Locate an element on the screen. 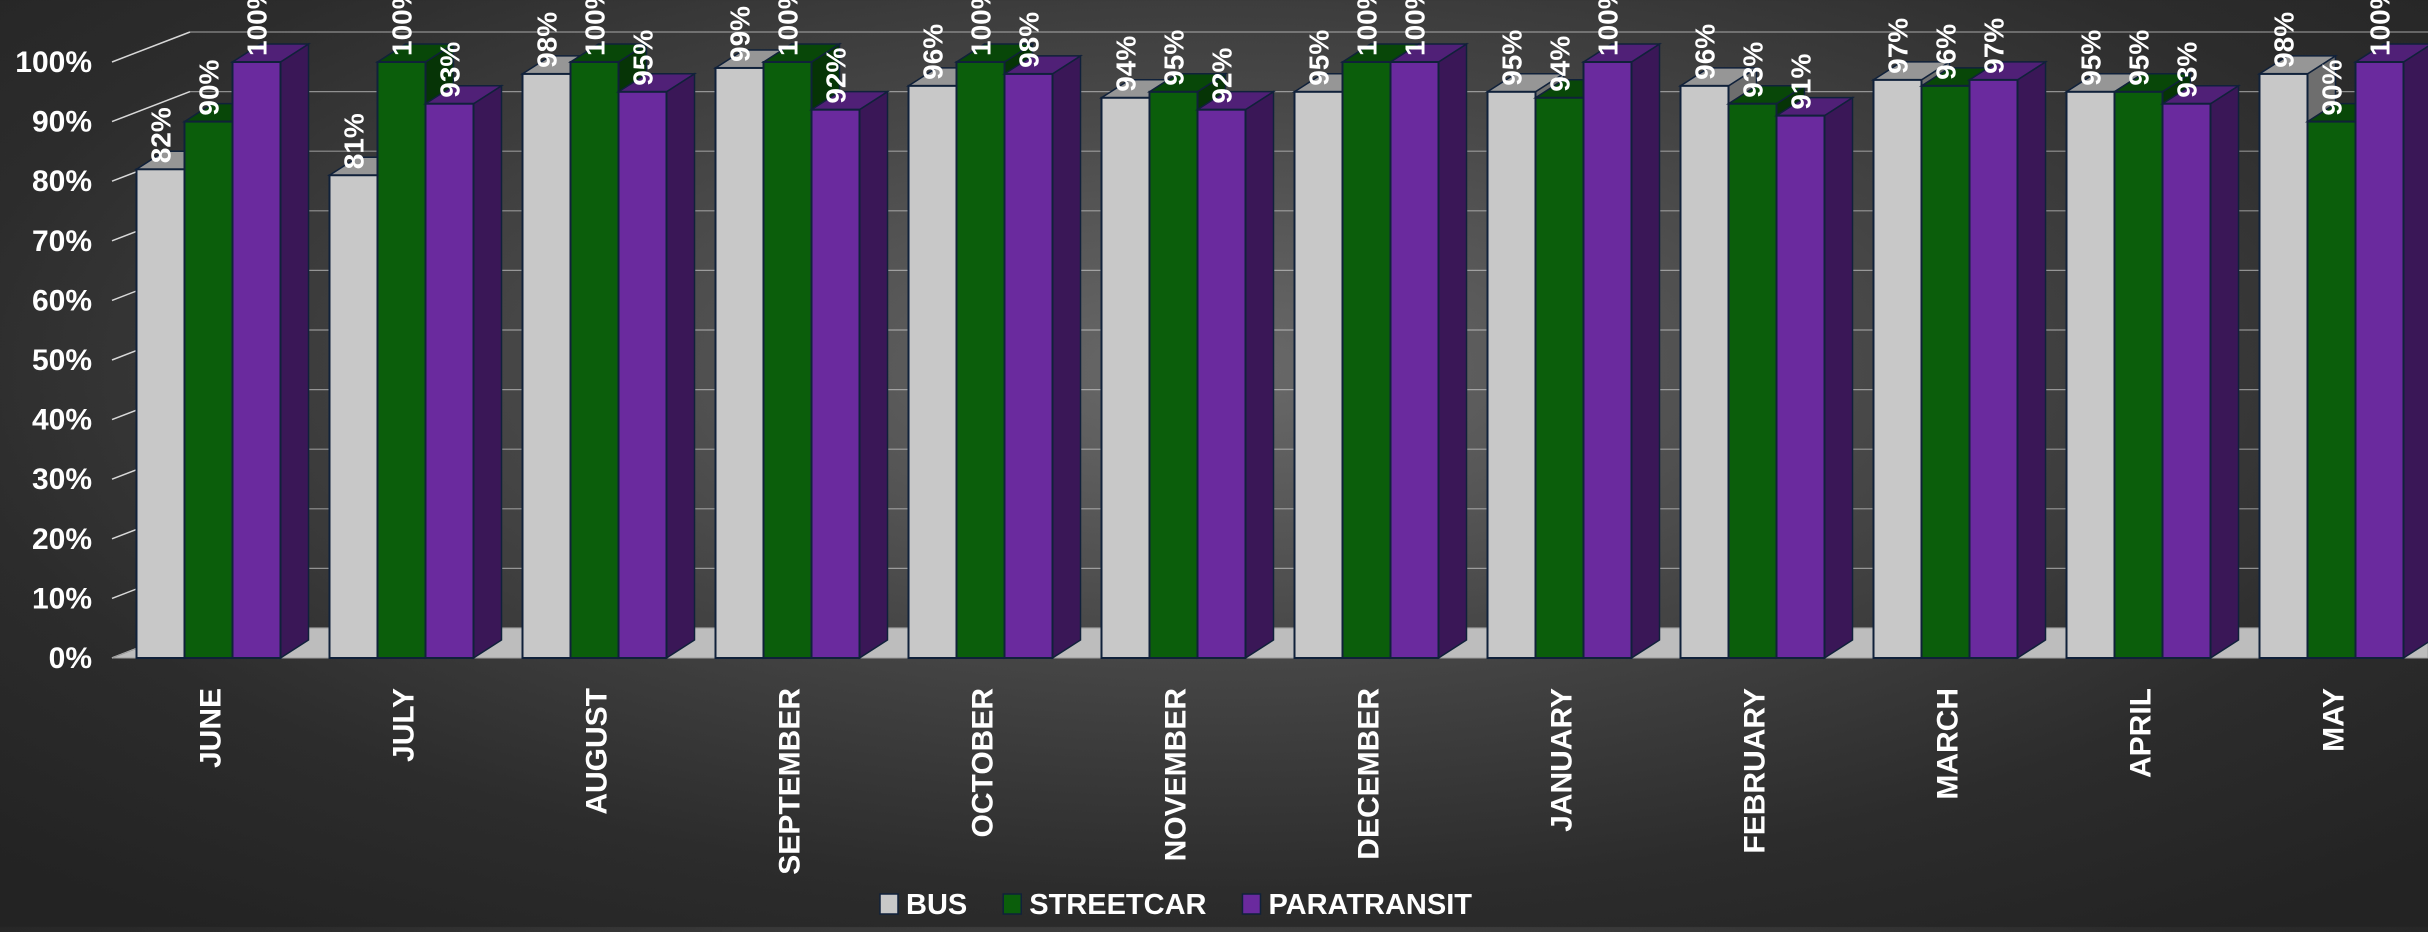 This screenshot has height=932, width=2428. bar-bus-april is located at coordinates (2091, 375).